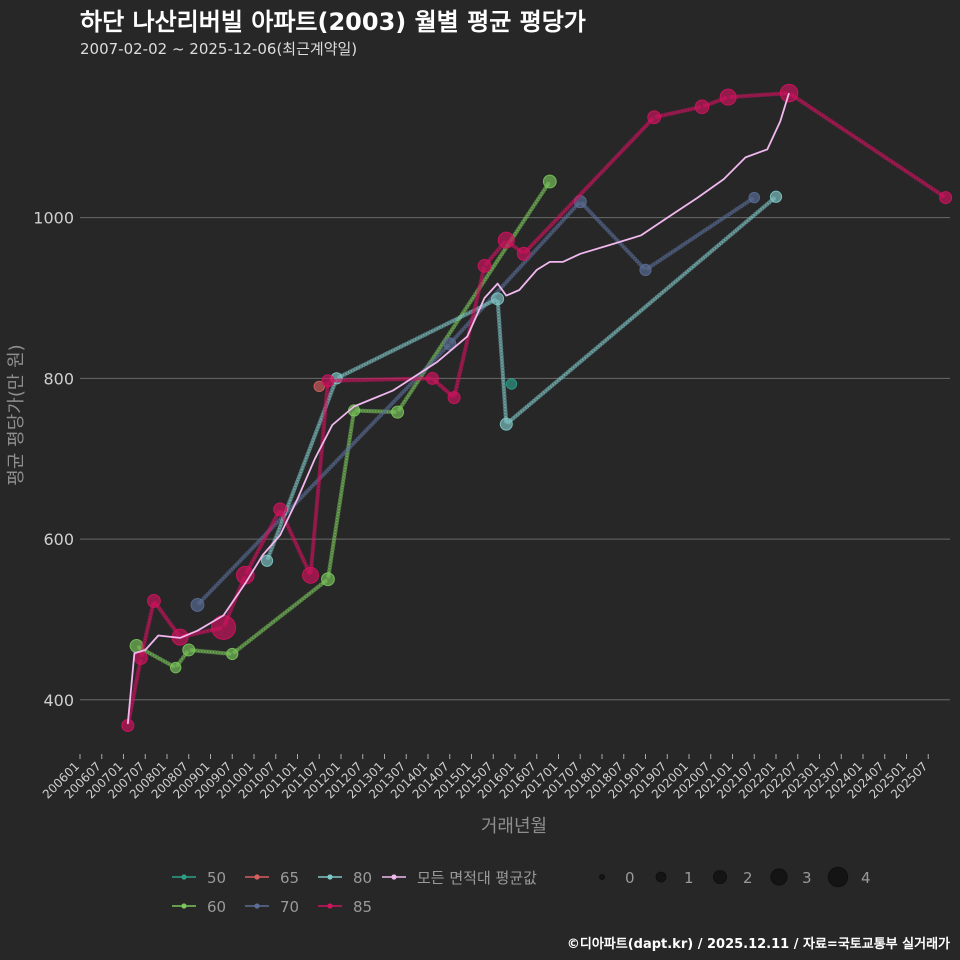 This screenshot has width=960, height=960. Describe the element at coordinates (333, 22) in the screenshot. I see `chart-title: 하단 나산리버빌 아파트(2003) 월별 평균 평당가` at that location.